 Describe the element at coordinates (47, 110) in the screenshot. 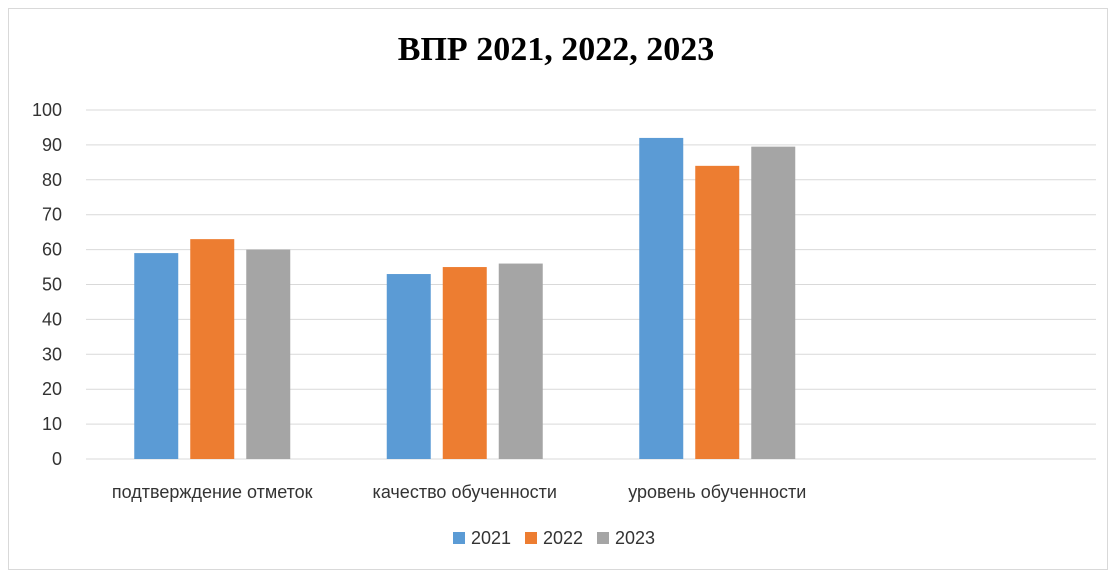

I see `y-tick-label: 100` at that location.